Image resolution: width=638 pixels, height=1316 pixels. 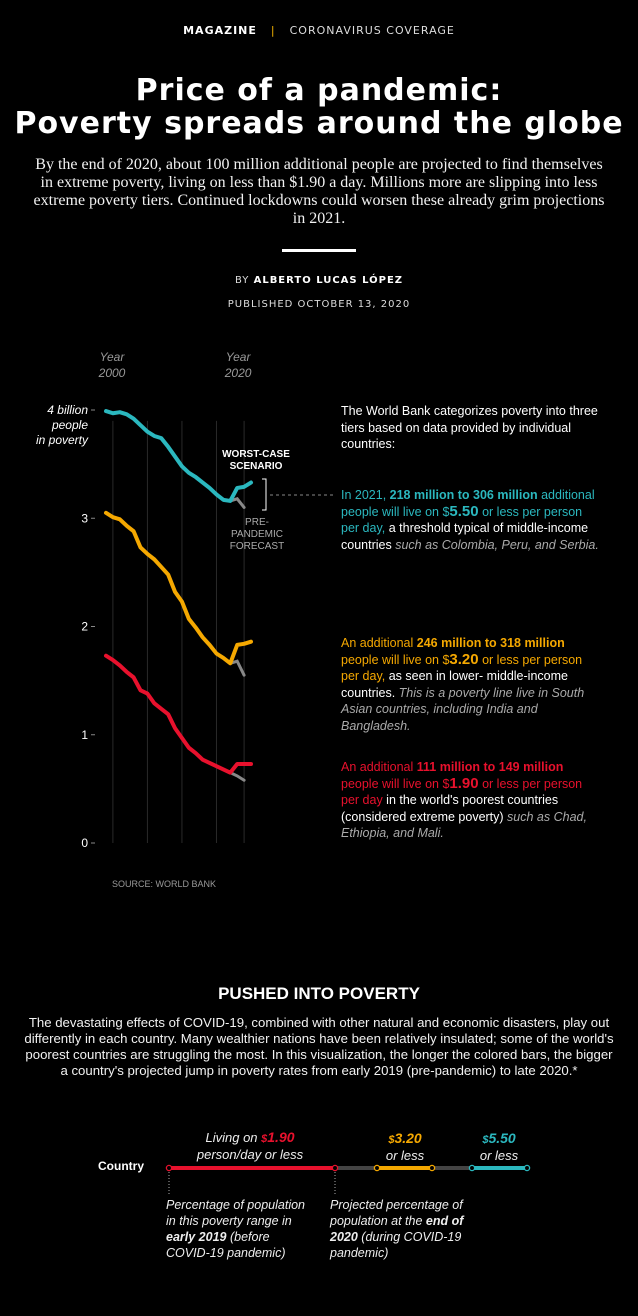 What do you see at coordinates (319, 304) in the screenshot?
I see `published-date: PUBLISHED OCTOBER 13, 2020` at bounding box center [319, 304].